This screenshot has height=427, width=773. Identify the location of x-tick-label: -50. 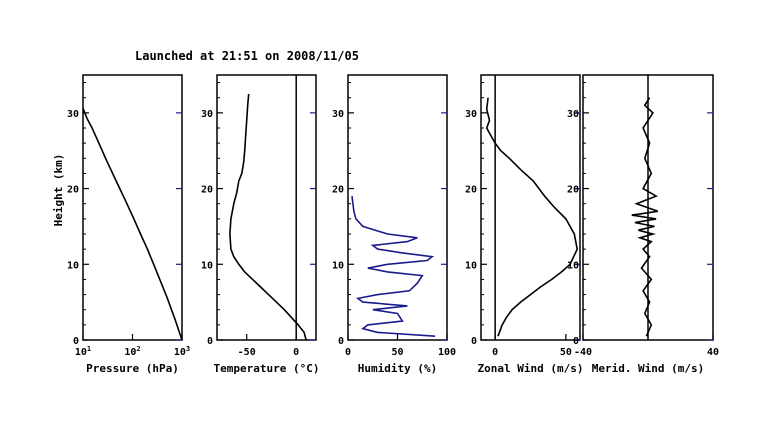
(247, 352).